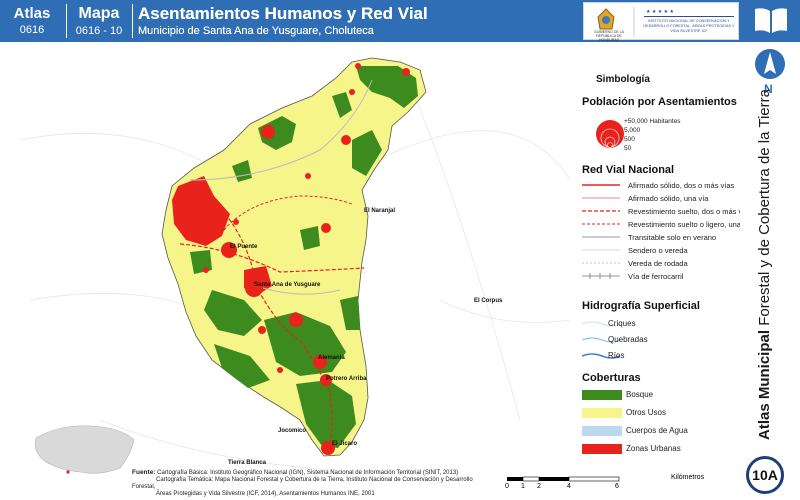 This screenshot has height=500, width=800. I want to click on vertical-title-rest: Forestal y de Cobertura de la Tierra, so click(764, 207).